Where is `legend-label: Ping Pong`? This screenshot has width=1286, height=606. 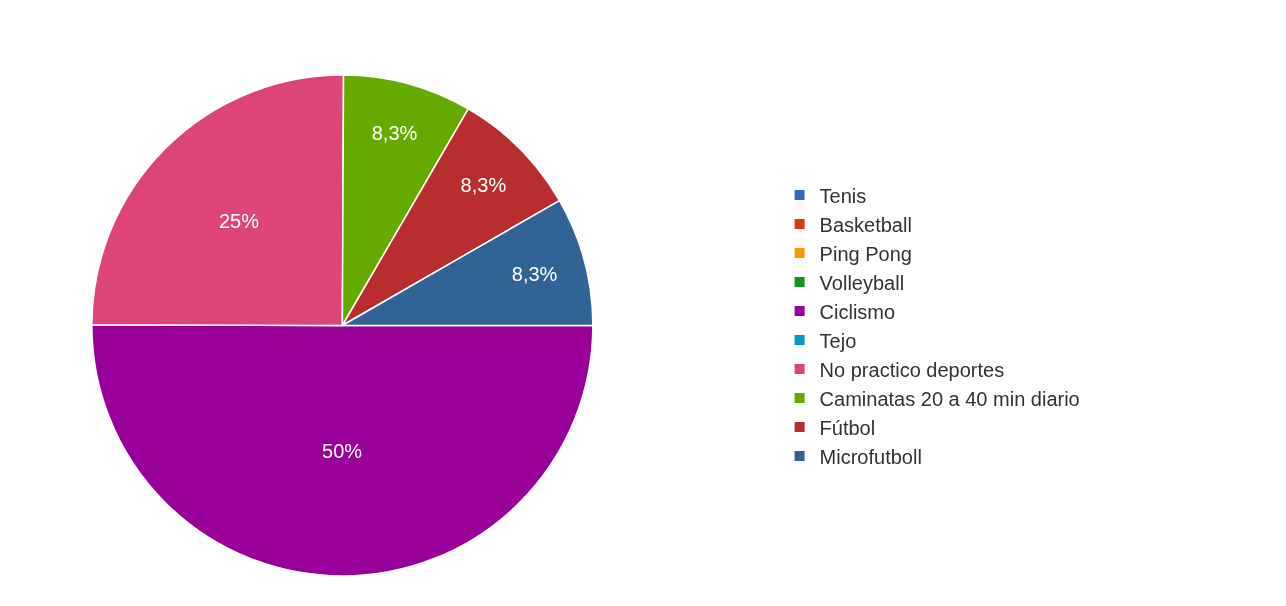
legend-label: Ping Pong is located at coordinates (865, 253).